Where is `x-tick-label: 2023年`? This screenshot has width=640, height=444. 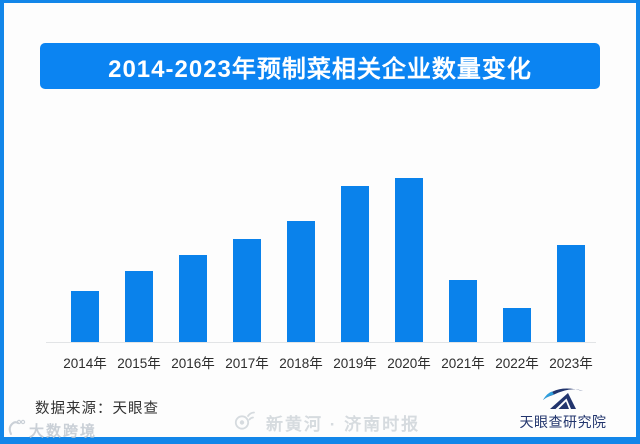
x-tick-label: 2023年 is located at coordinates (571, 363).